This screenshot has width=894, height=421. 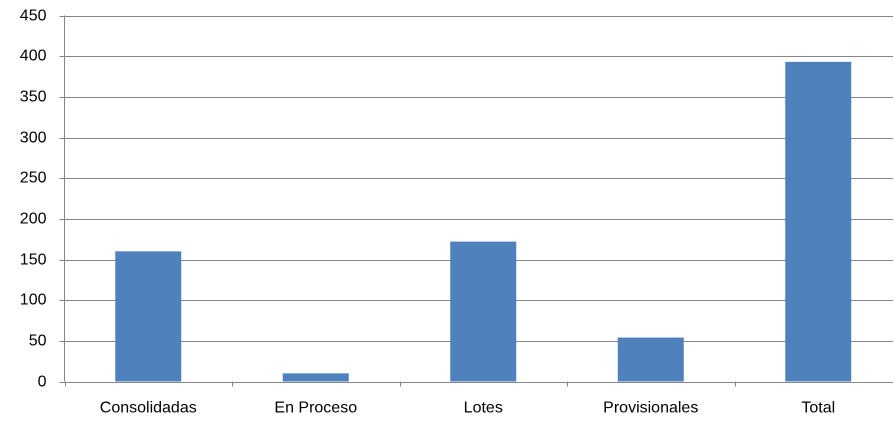 I want to click on y-tick-label: 450, so click(x=33, y=16).